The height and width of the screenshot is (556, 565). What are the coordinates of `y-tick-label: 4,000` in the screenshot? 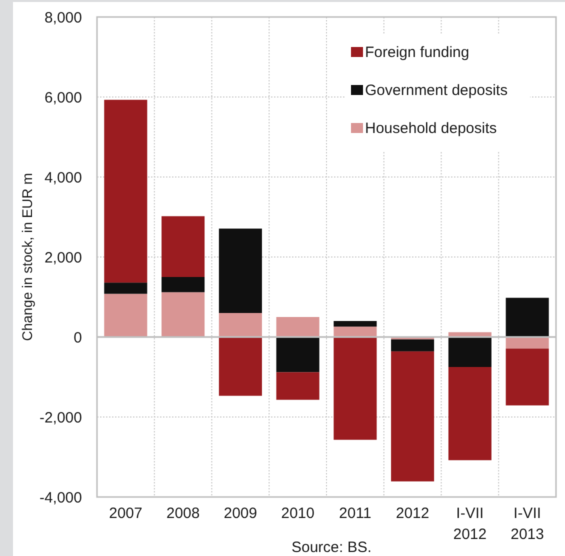 It's located at (63, 177).